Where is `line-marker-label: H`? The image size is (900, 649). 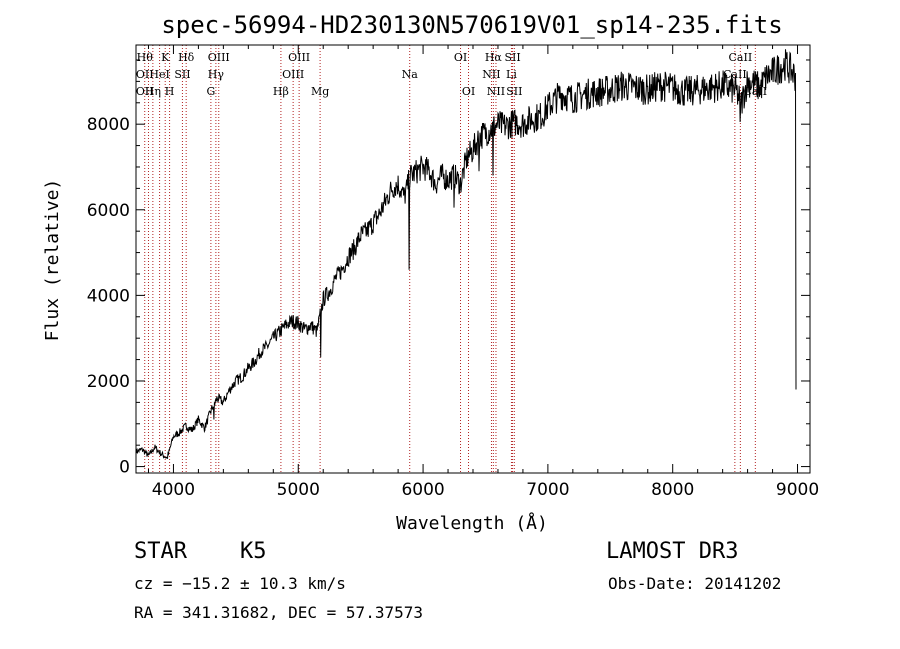
line-marker-label: H is located at coordinates (170, 91).